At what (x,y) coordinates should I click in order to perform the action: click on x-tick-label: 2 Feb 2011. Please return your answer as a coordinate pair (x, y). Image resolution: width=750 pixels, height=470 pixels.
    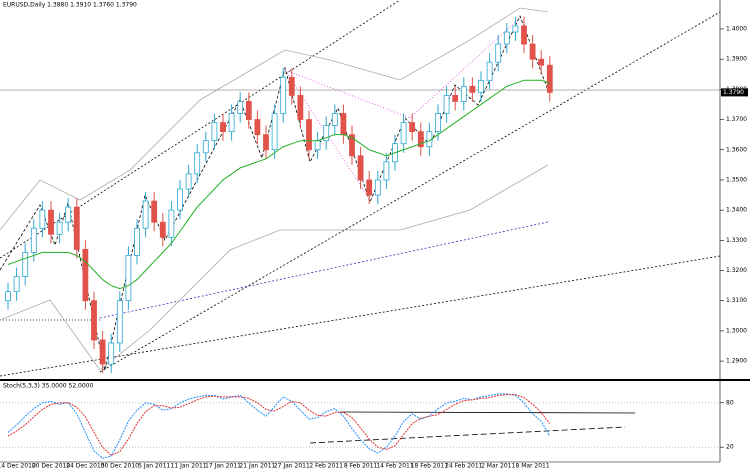
    Looking at the image, I should click on (326, 466).